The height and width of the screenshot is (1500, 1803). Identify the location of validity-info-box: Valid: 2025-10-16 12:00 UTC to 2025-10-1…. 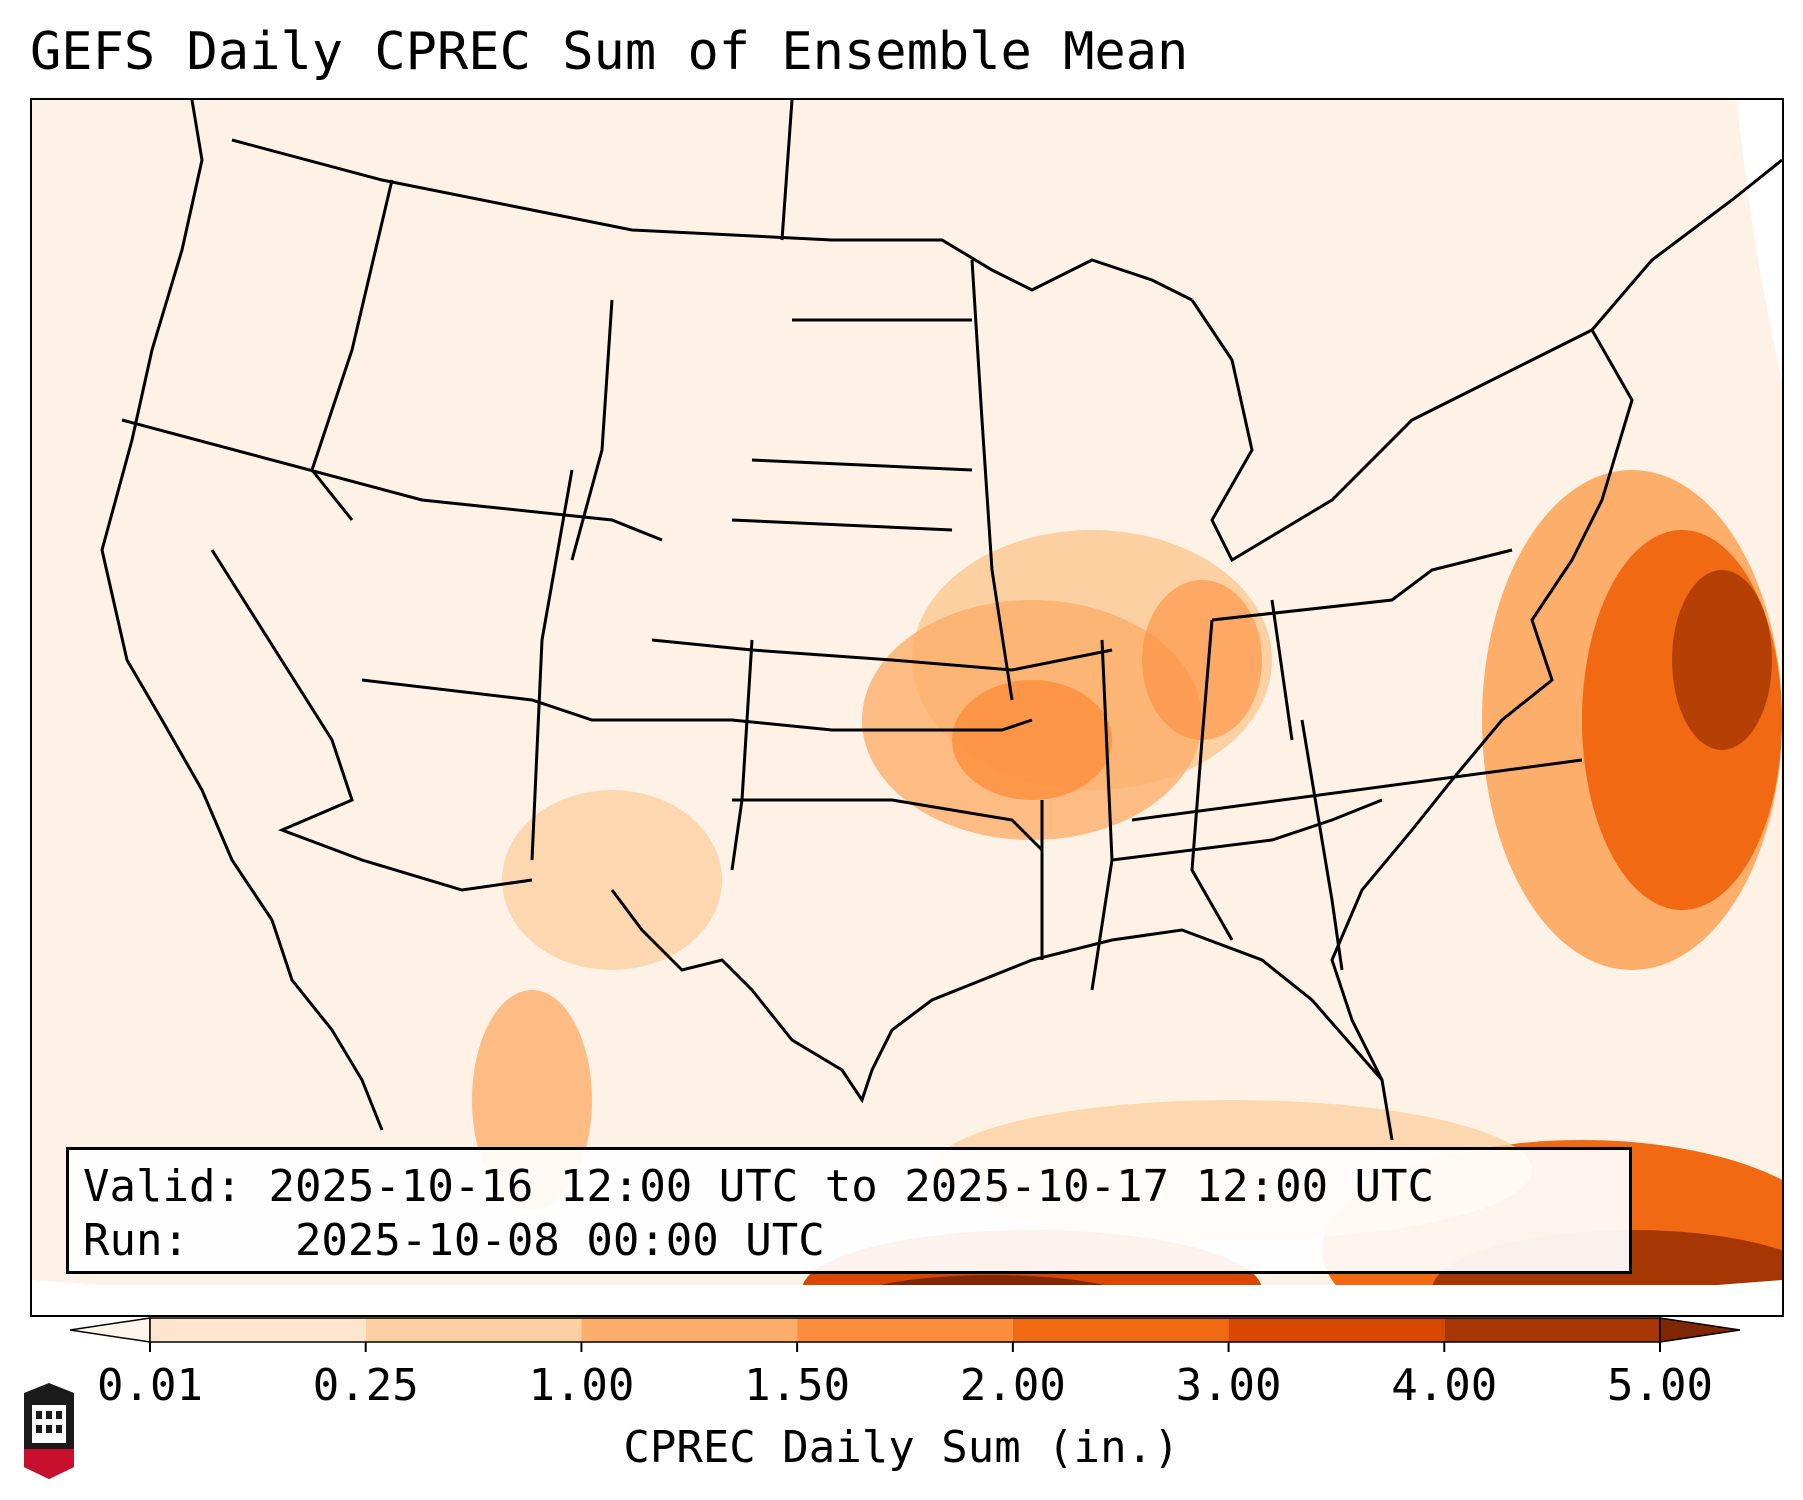
(849, 1210).